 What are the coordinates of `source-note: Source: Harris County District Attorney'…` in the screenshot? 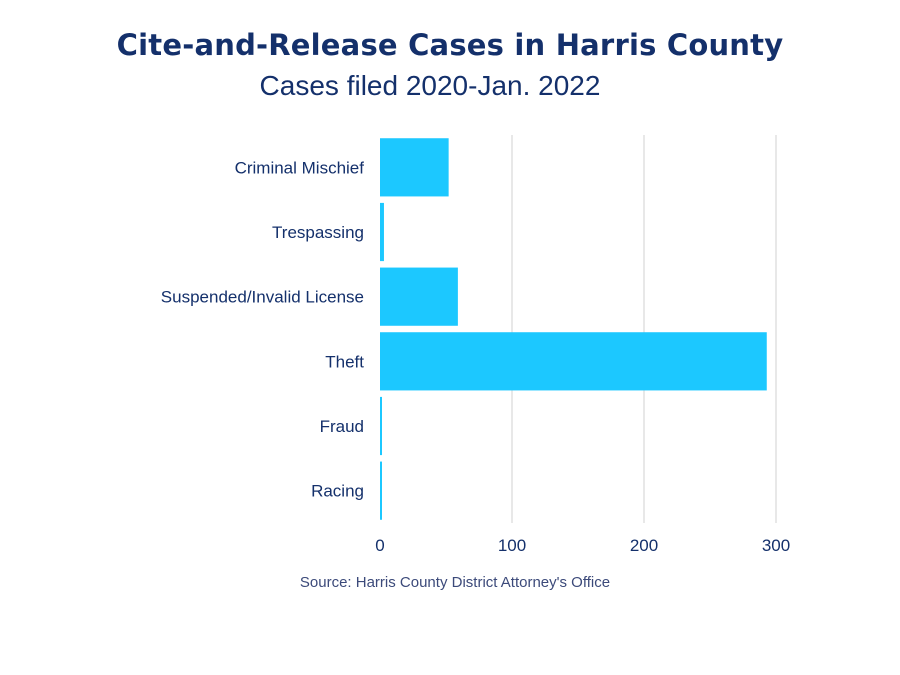 It's located at (455, 582).